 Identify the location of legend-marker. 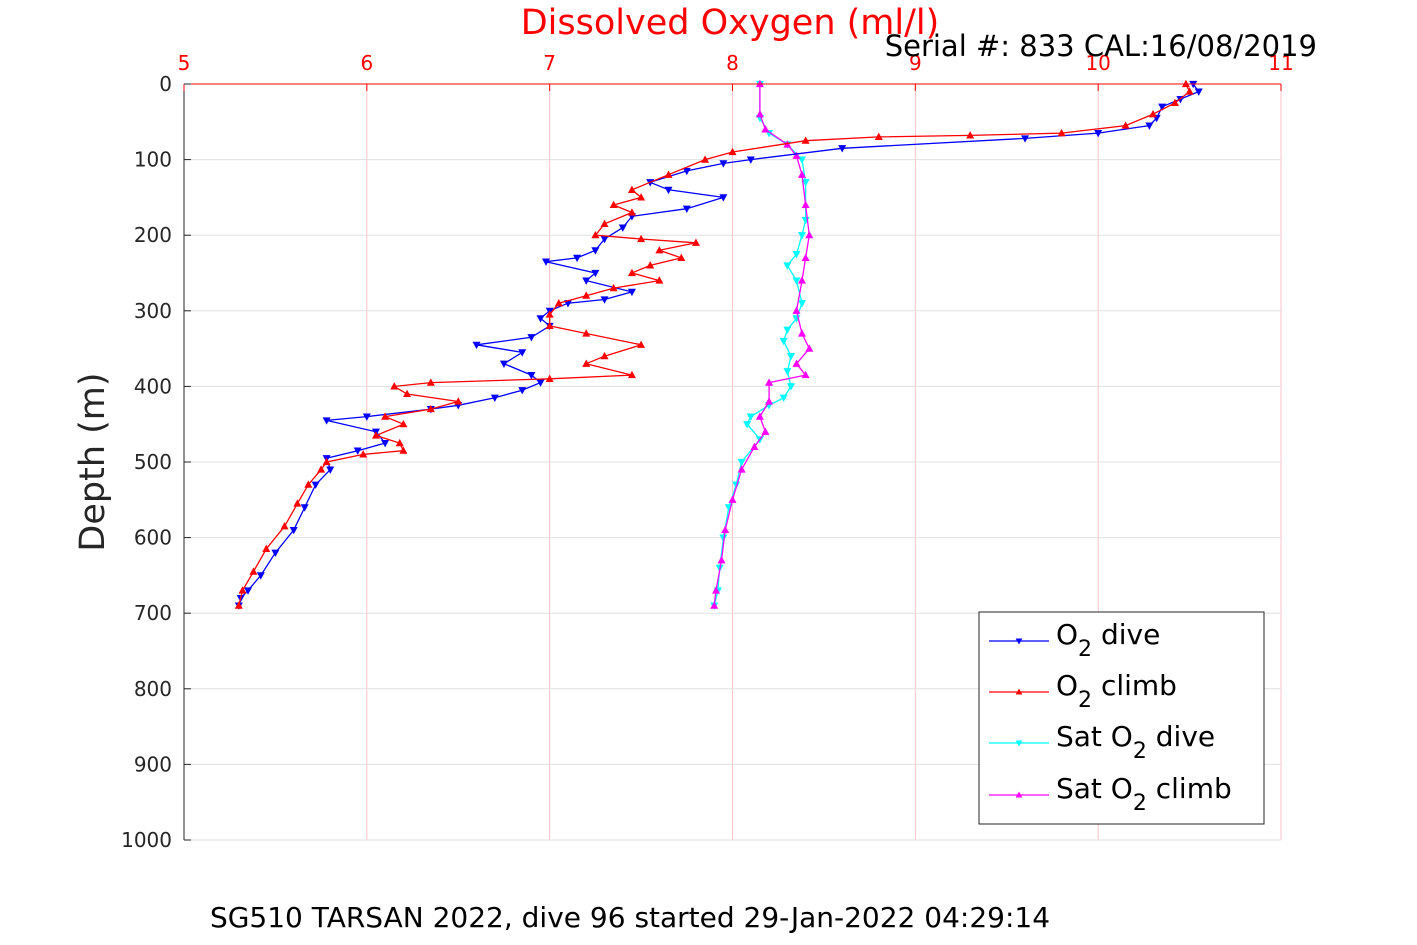
(1019, 743).